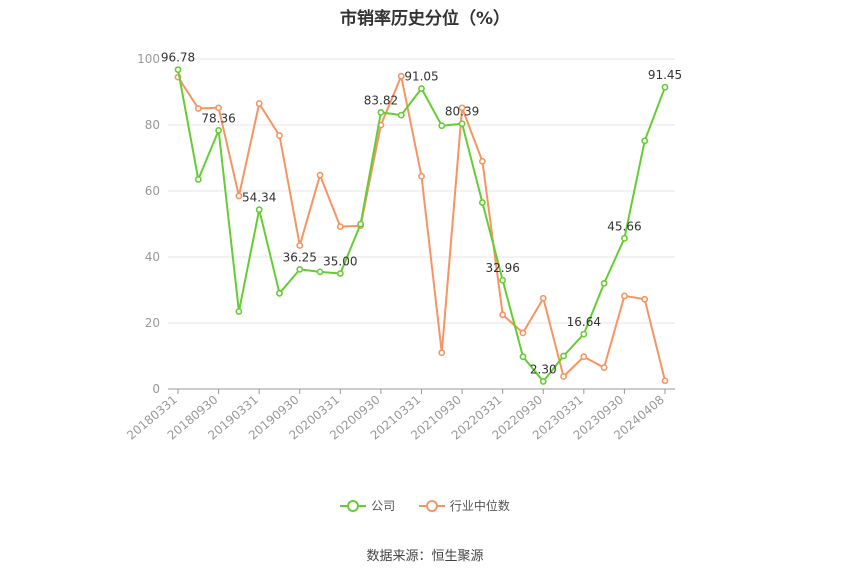  I want to click on legend: 公司 行业中位数, so click(425, 506).